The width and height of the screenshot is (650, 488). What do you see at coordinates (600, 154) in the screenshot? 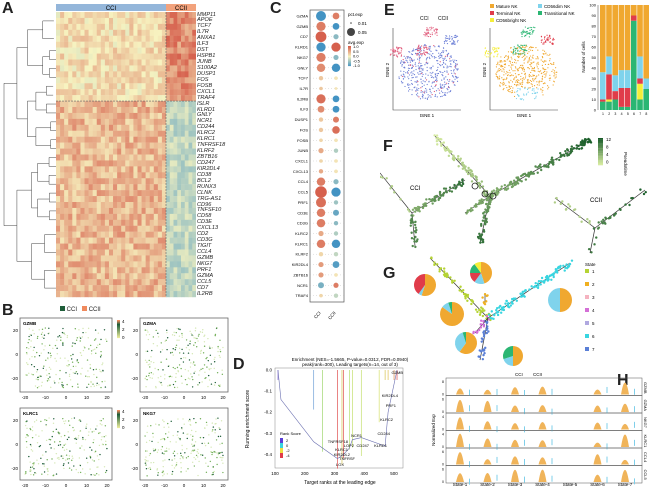
I see `pseudotime-colorbar` at bounding box center [600, 154].